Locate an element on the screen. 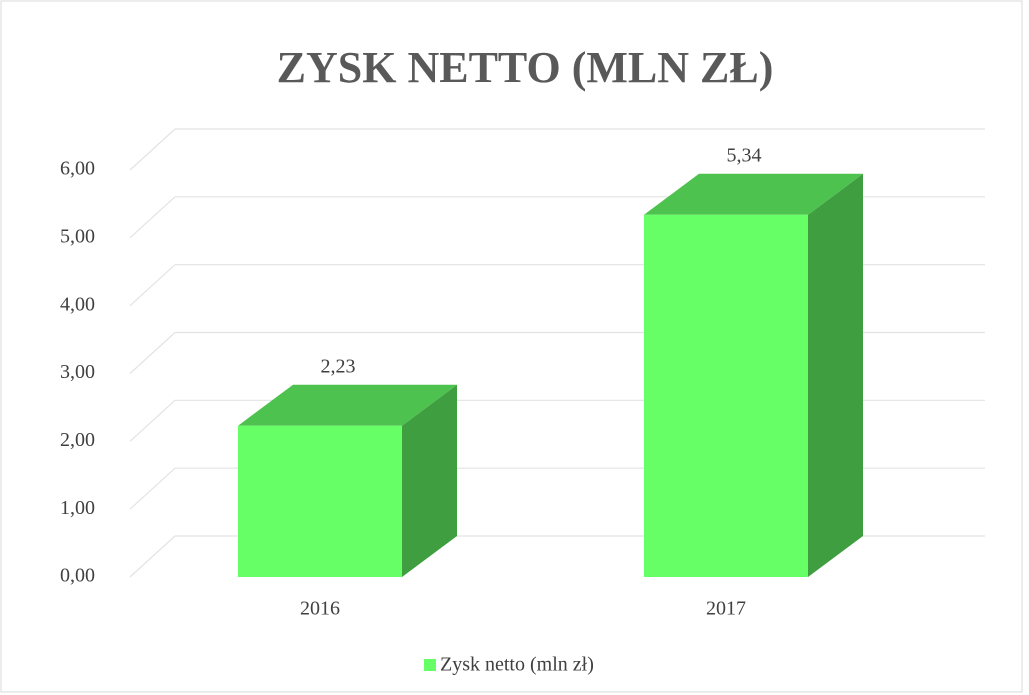 This screenshot has width=1029, height=695. legend-swatch is located at coordinates (430, 665).